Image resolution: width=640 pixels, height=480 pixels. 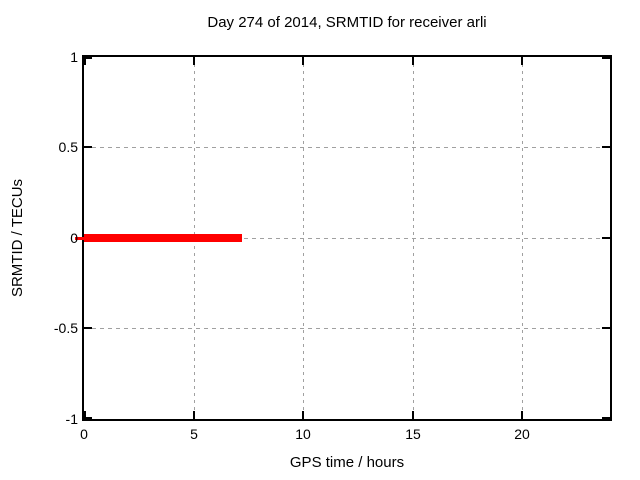 What do you see at coordinates (68, 147) in the screenshot?
I see `ytick-label-0.5: 0.5` at bounding box center [68, 147].